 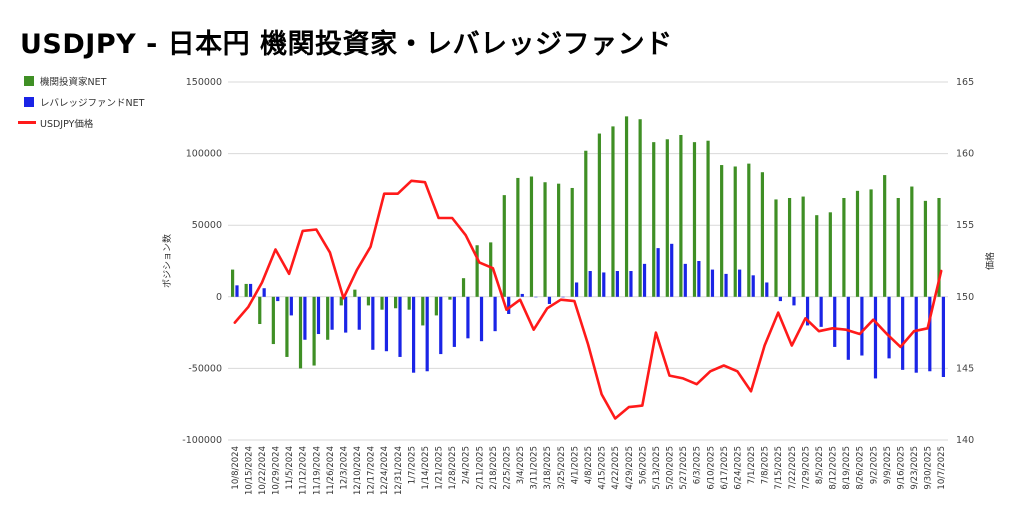 I want to click on x-tick-label: 3/11/2025, so click(x=535, y=468).